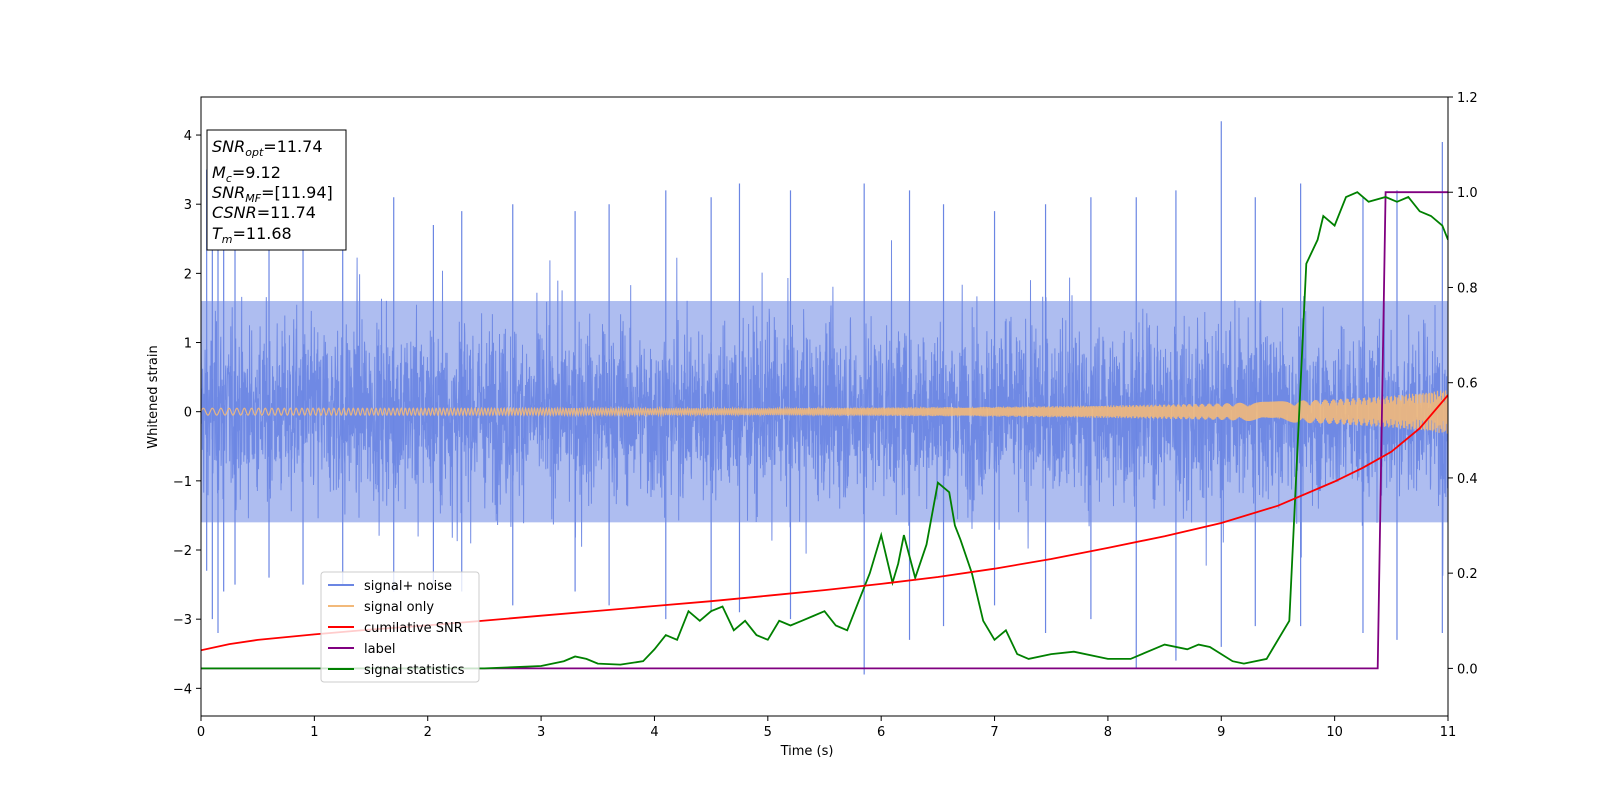 This screenshot has height=800, width=1600. I want to click on y-tick-label: −3, so click(182, 620).